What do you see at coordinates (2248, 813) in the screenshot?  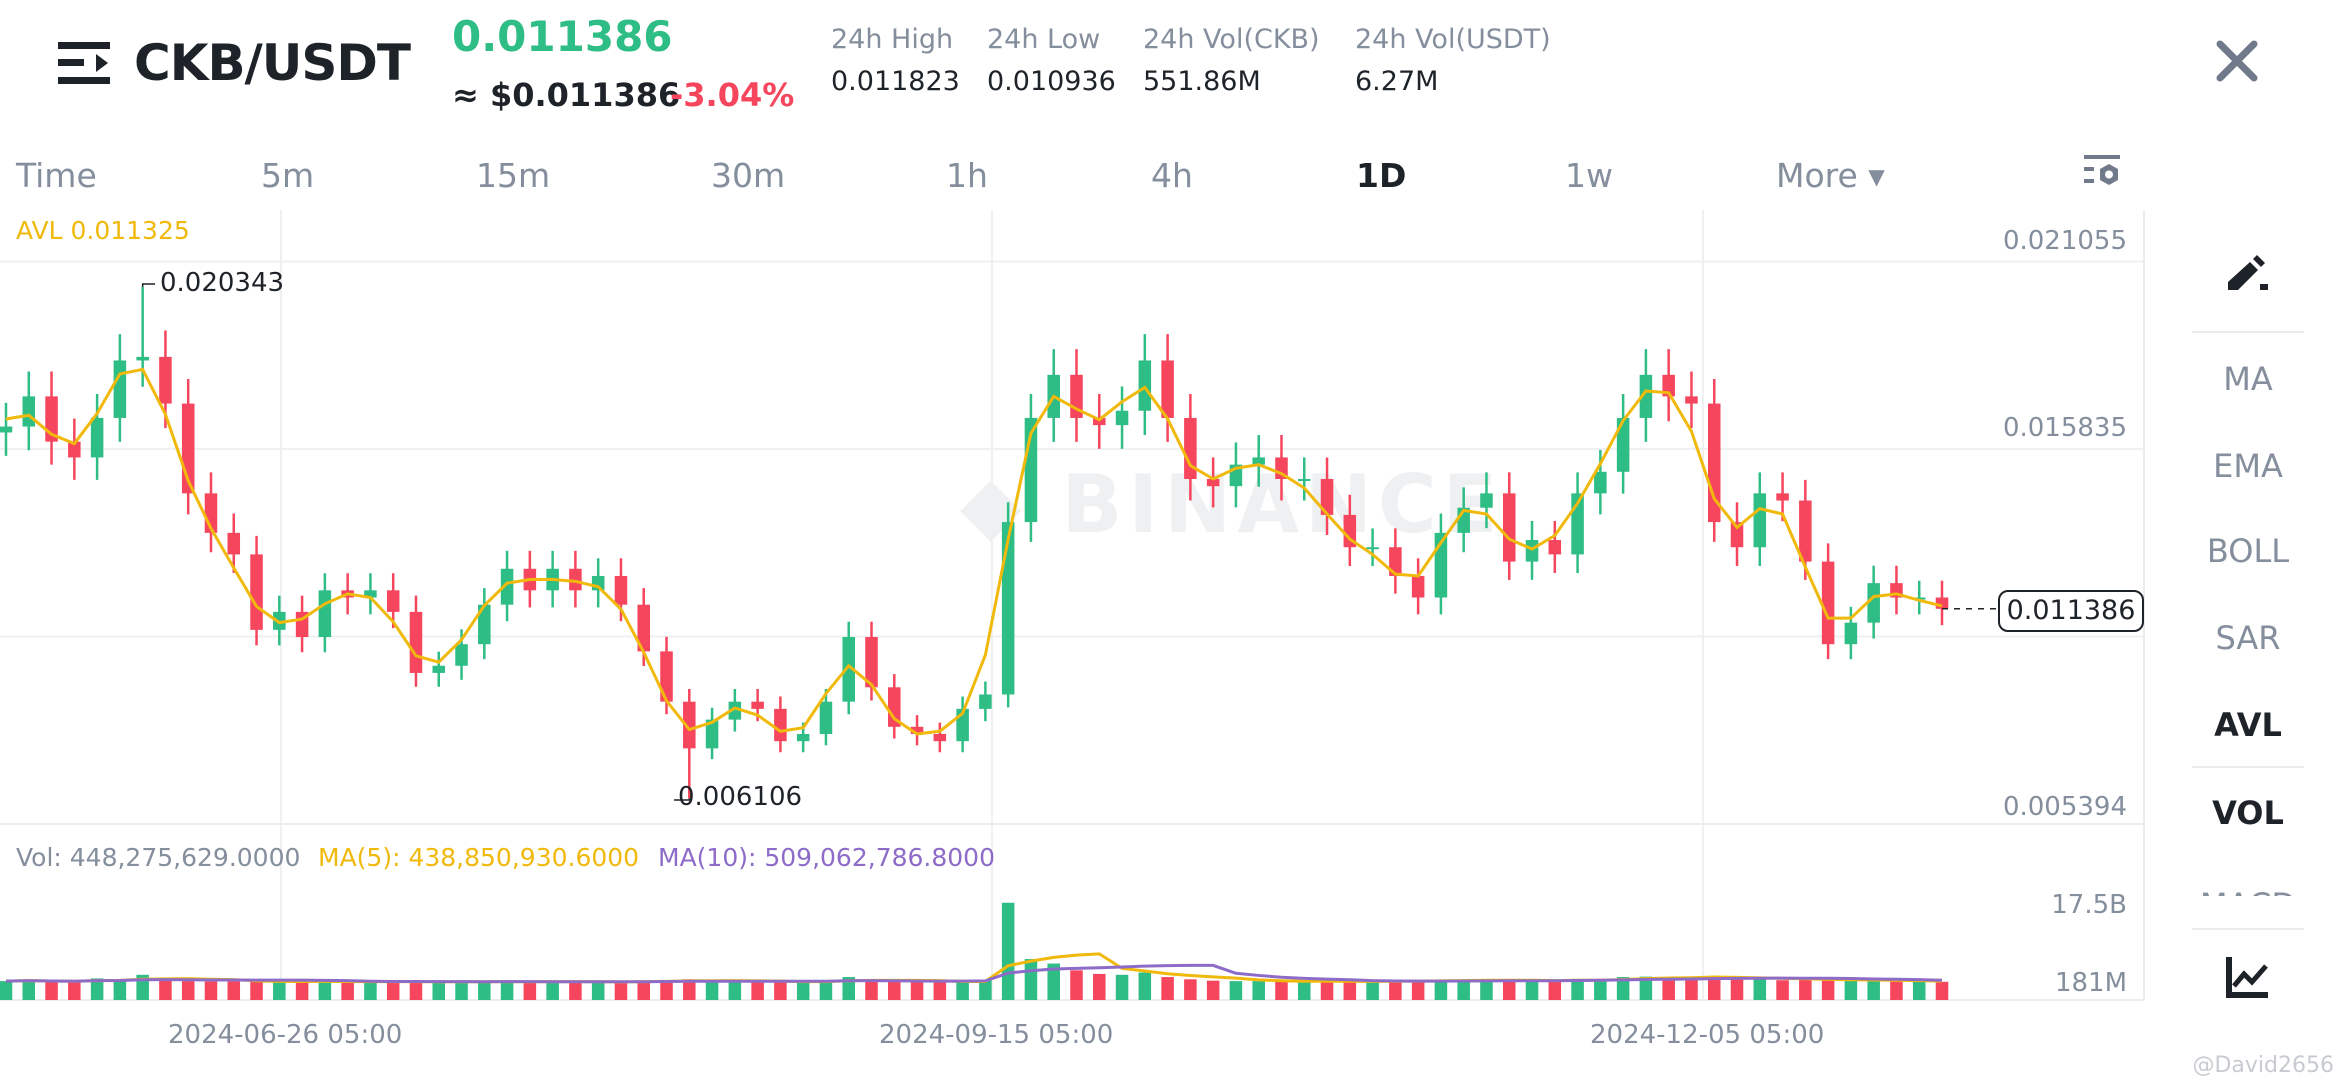 I see `sidebar-item-vol: VOL` at bounding box center [2248, 813].